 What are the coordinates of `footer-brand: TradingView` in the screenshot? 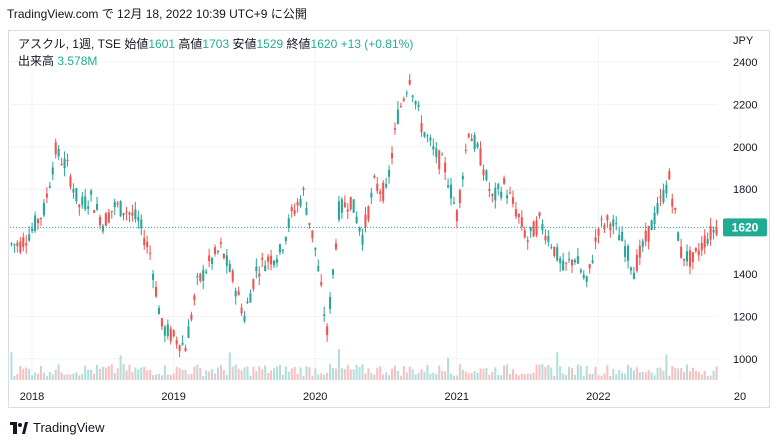 It's located at (57, 427).